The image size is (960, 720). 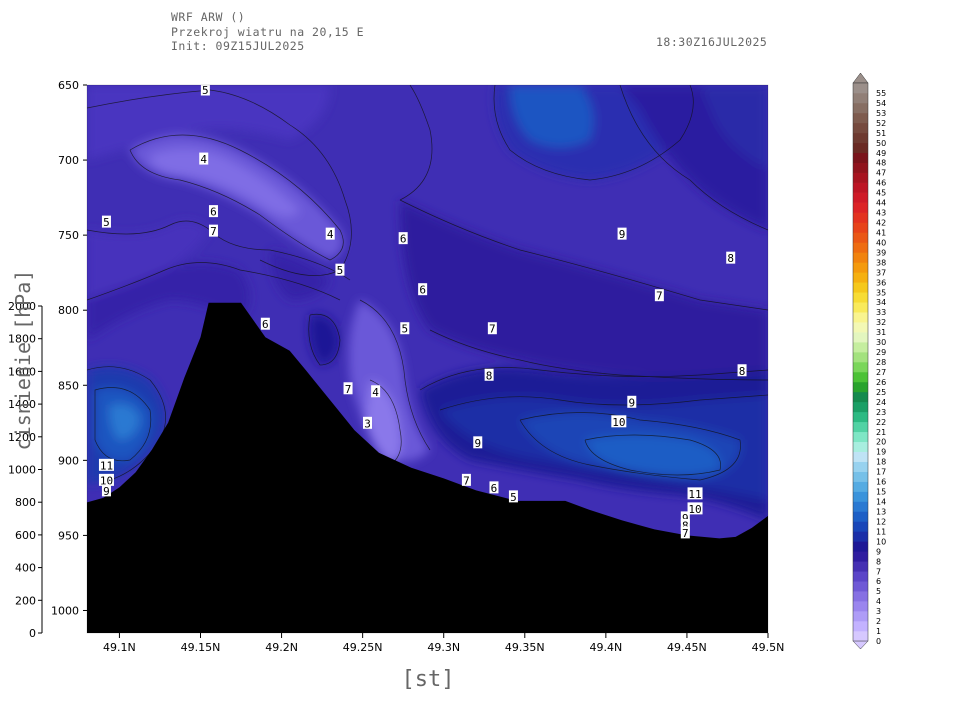 I want to click on svg-text: 3, so click(x=367, y=423).